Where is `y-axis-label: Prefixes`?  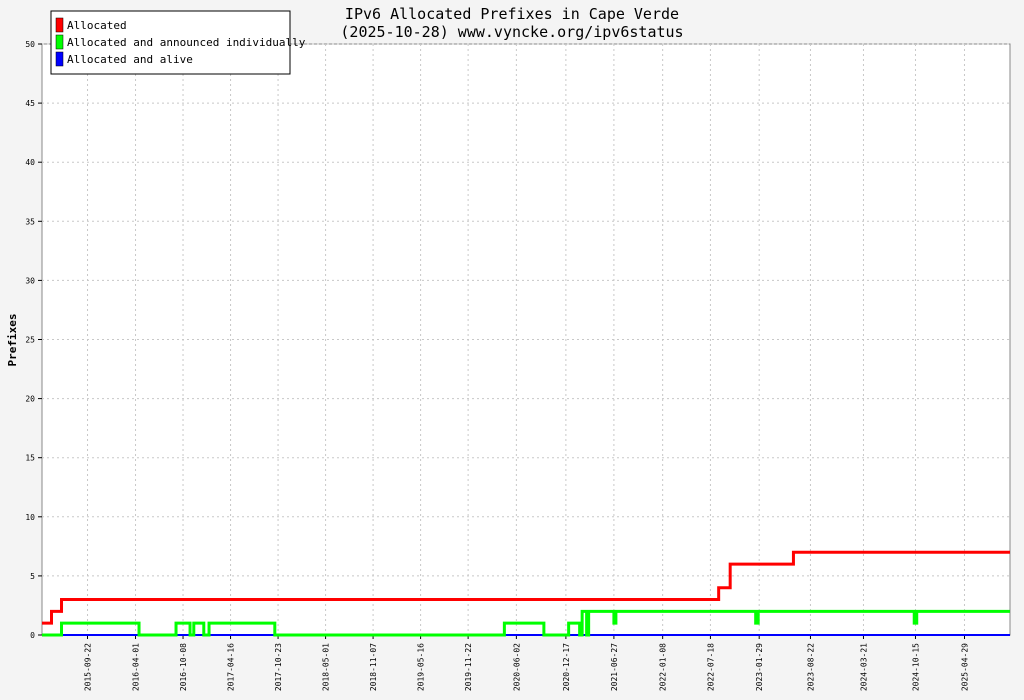
y-axis-label: Prefixes is located at coordinates (12, 340).